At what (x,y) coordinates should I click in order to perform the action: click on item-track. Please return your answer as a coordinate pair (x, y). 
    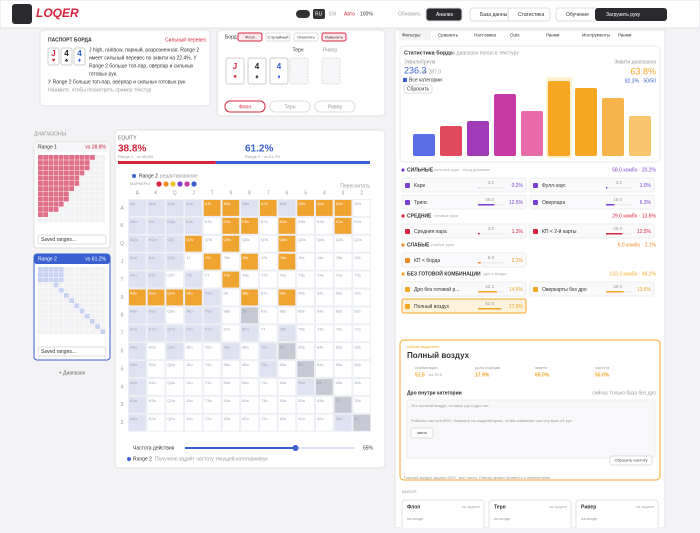
    Looking at the image, I should click on (491, 234).